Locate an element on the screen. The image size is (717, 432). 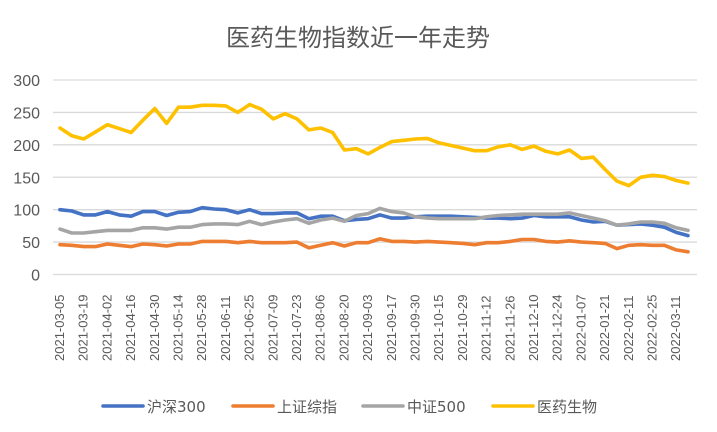
x-tick-label: 2021-10-15 is located at coordinates (438, 328).